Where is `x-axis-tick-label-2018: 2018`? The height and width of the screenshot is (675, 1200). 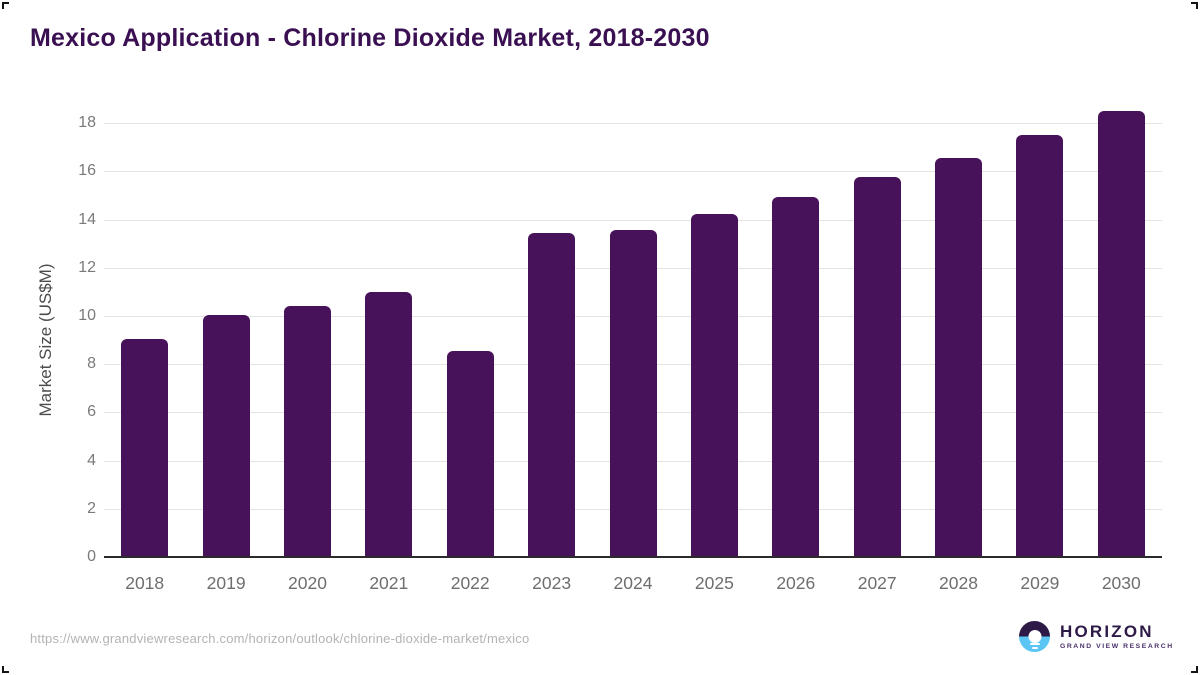 x-axis-tick-label-2018: 2018 is located at coordinates (145, 583).